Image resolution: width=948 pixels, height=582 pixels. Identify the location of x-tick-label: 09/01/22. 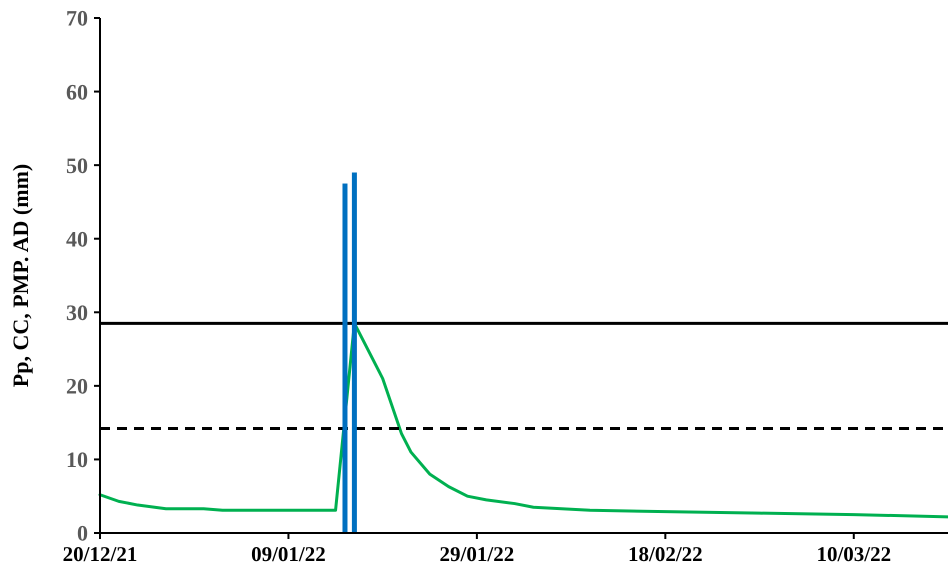
(288, 554).